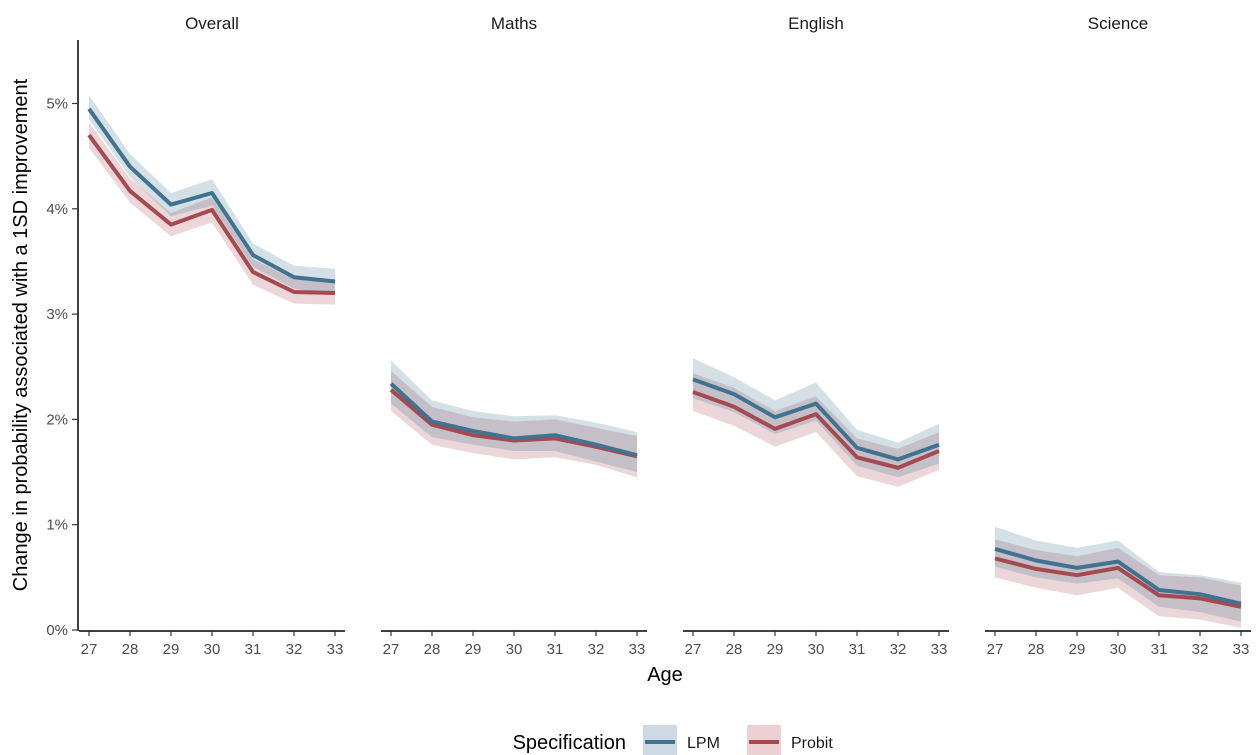 This screenshot has height=755, width=1259. I want to click on y-tick-label: 2%, so click(57, 419).